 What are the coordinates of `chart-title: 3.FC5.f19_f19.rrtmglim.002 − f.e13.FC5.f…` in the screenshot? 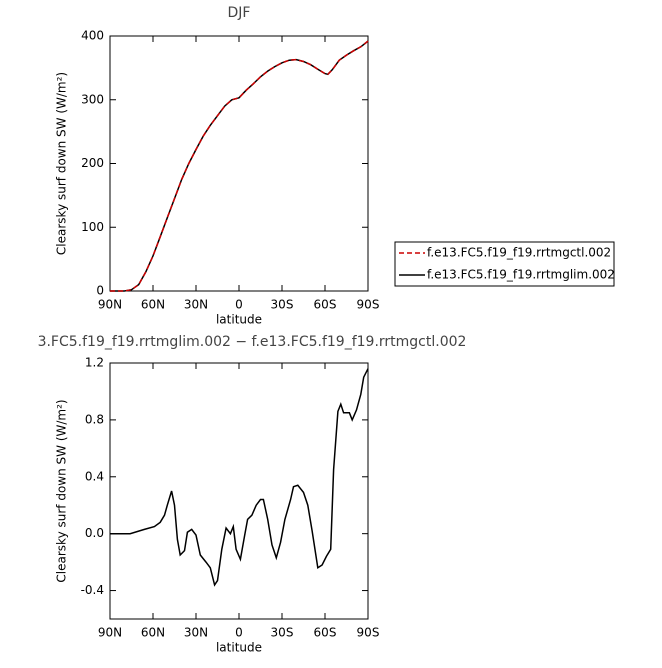 It's located at (252, 342).